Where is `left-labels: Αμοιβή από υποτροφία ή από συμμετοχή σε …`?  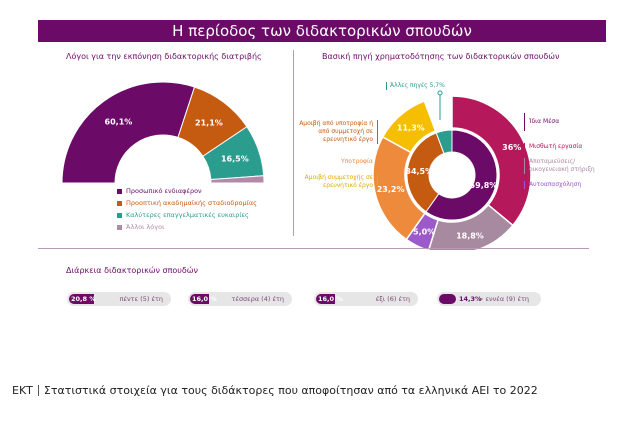 left-labels: Αμοιβή από υποτροφία ή από συμμετοχή σε … is located at coordinates (335, 159).